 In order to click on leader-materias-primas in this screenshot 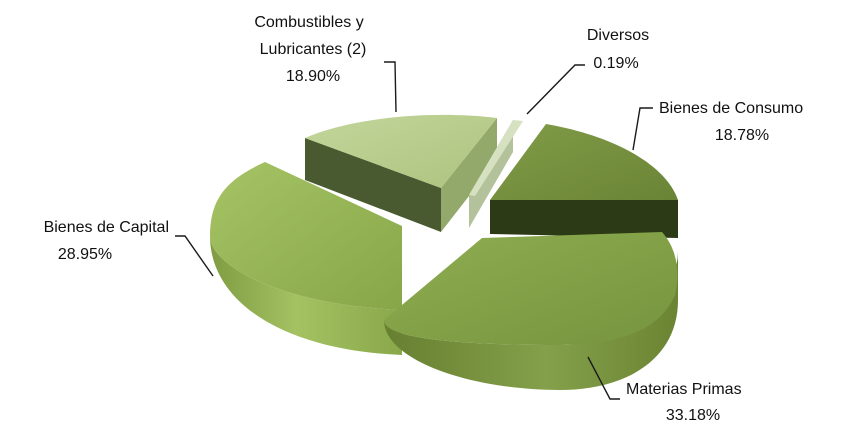, I will do `click(603, 378)`.